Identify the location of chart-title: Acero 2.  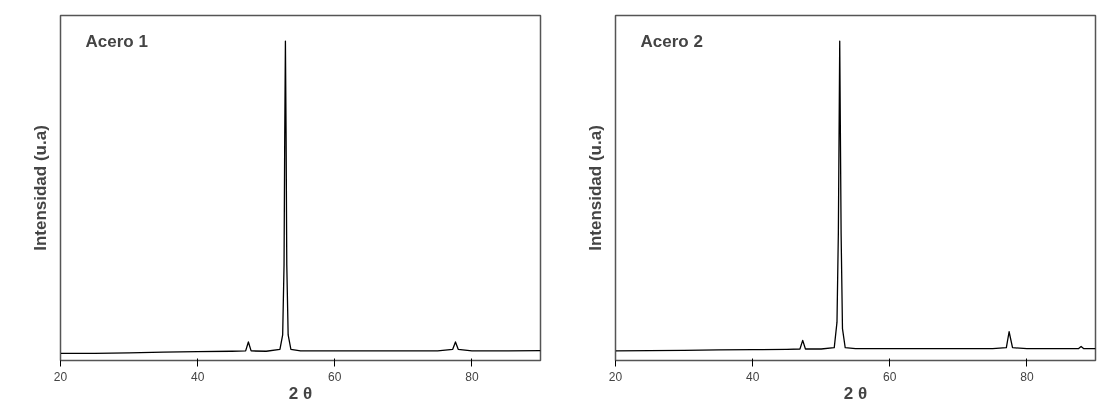
(671, 41).